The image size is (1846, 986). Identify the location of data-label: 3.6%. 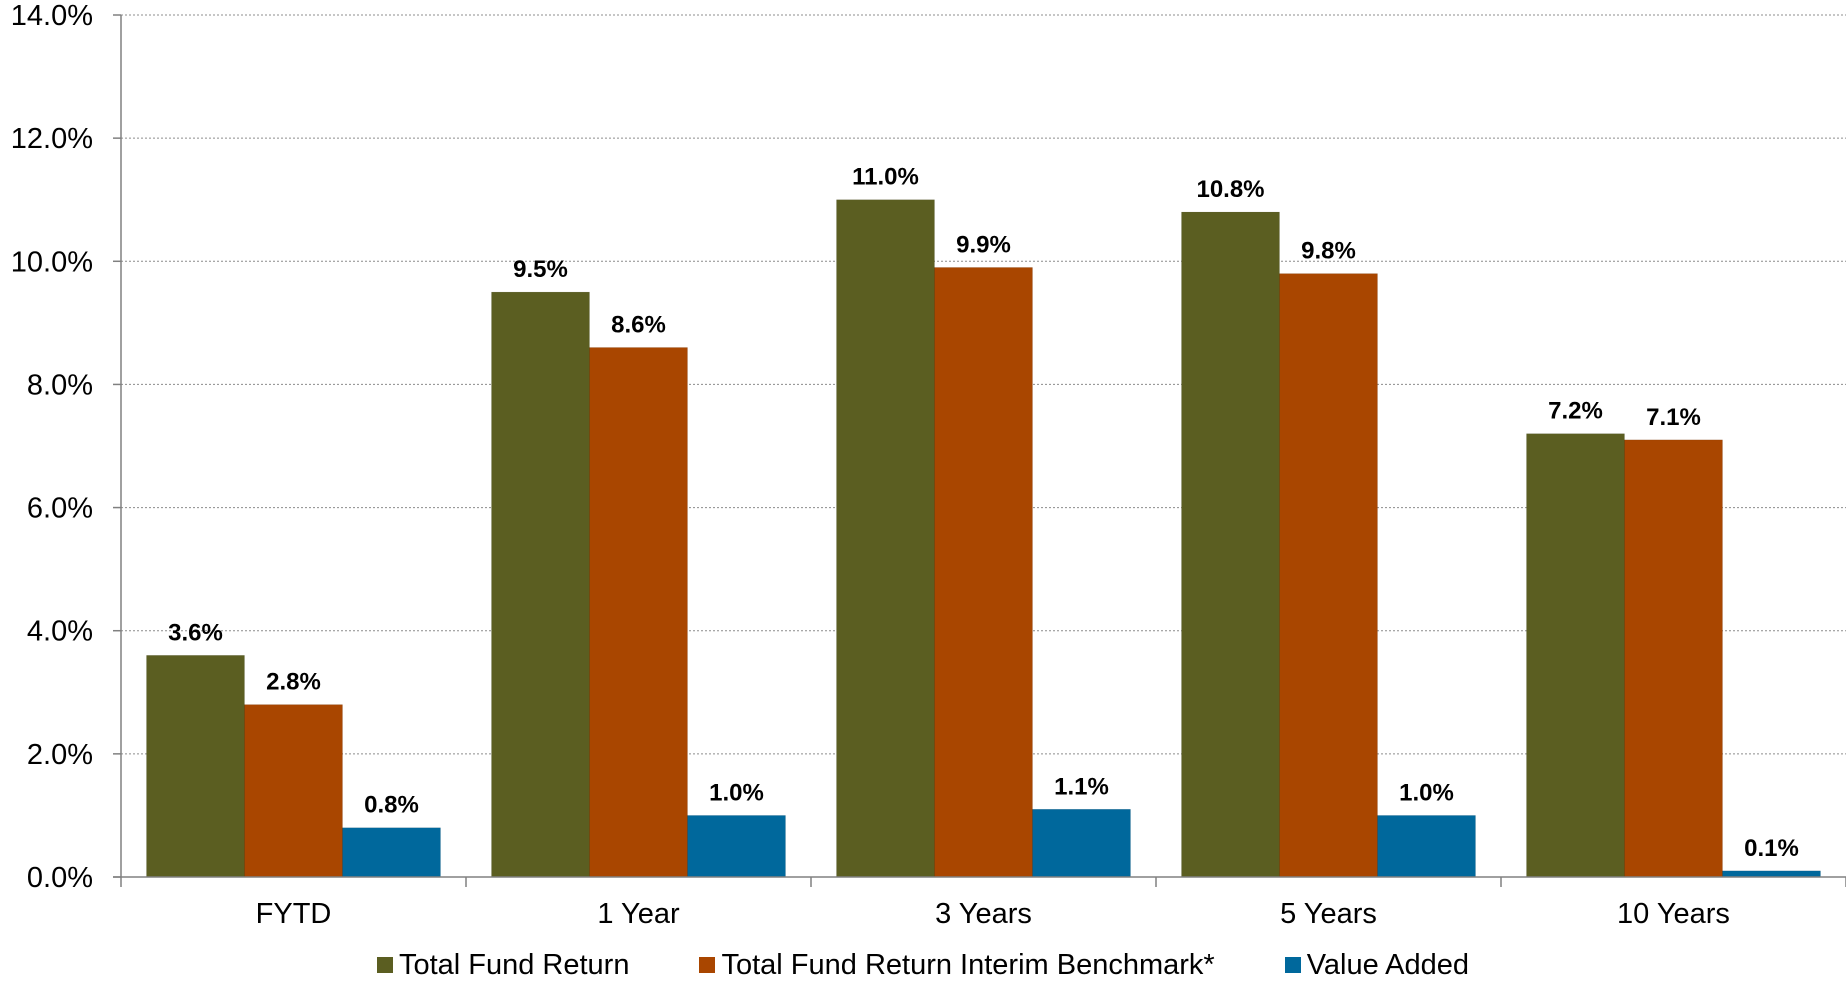
(195, 632).